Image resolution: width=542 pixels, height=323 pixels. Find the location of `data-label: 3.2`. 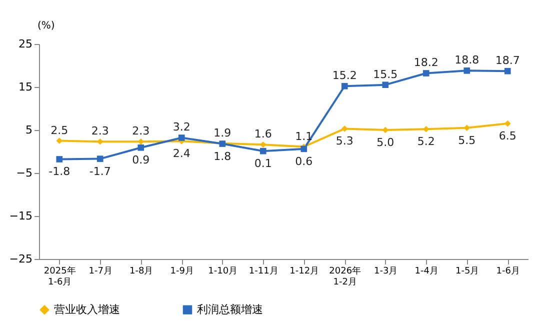

data-label: 3.2 is located at coordinates (181, 127).